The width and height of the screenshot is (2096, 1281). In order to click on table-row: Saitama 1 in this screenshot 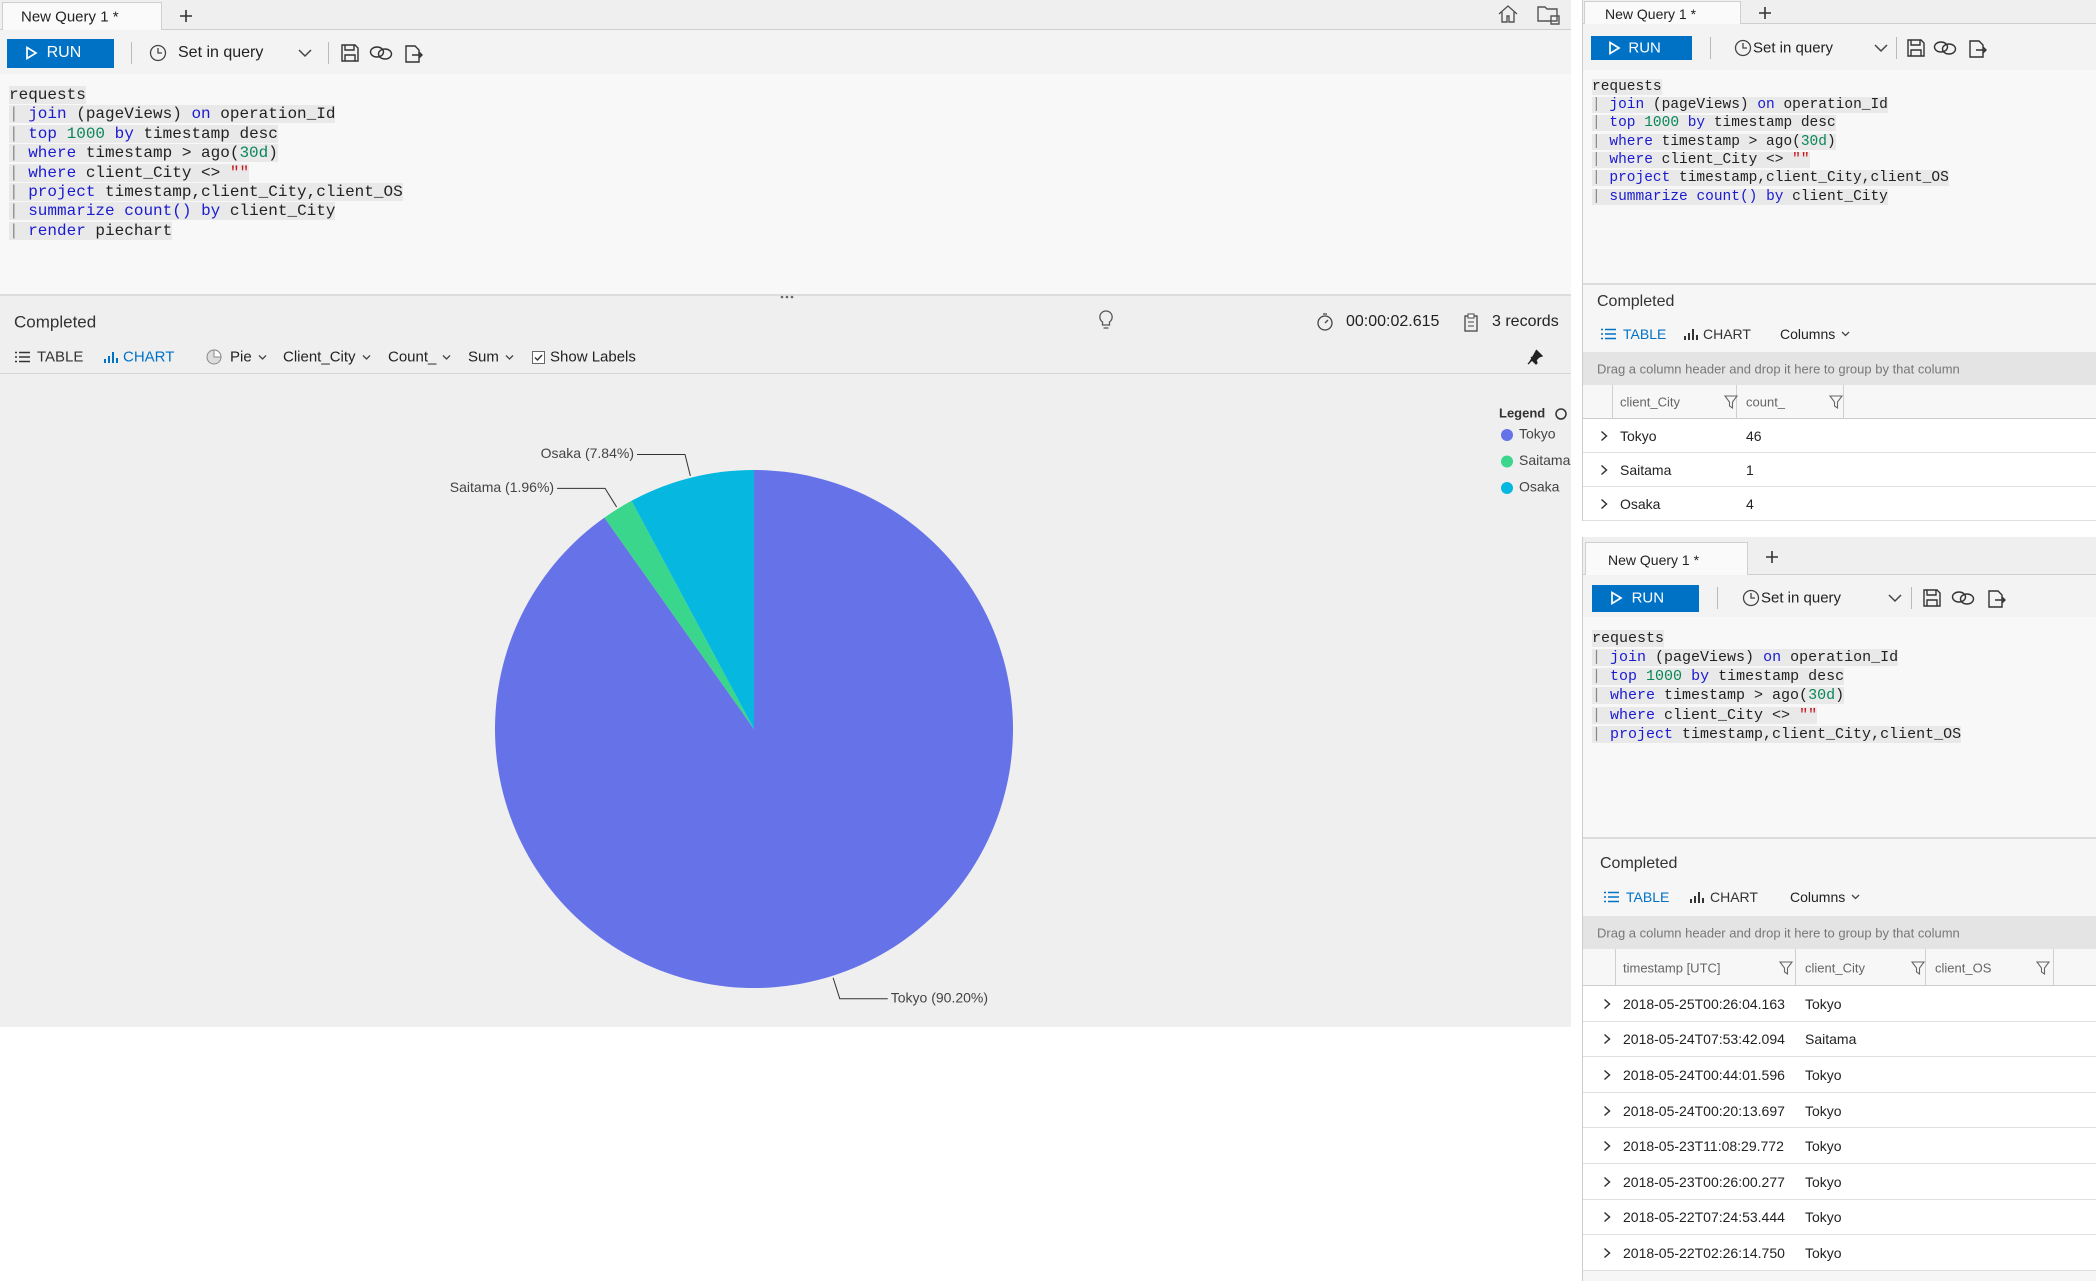, I will do `click(1839, 470)`.